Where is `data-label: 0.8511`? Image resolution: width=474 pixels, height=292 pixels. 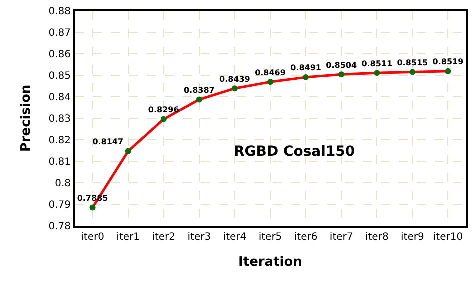
data-label: 0.8511 is located at coordinates (378, 63).